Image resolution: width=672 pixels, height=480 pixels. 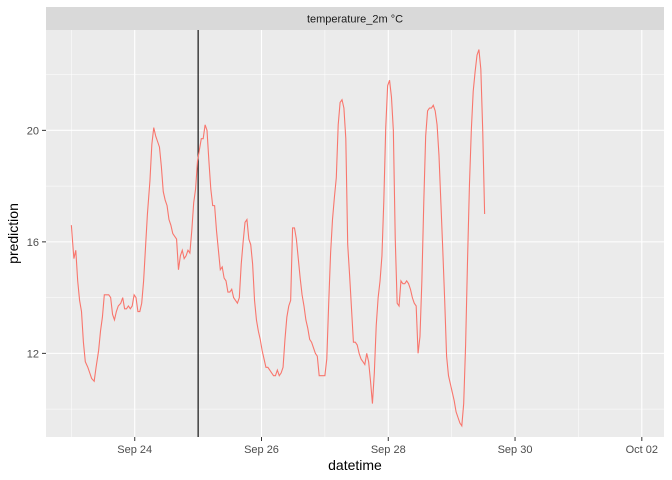 What do you see at coordinates (33, 354) in the screenshot?
I see `y-tick-label: 12` at bounding box center [33, 354].